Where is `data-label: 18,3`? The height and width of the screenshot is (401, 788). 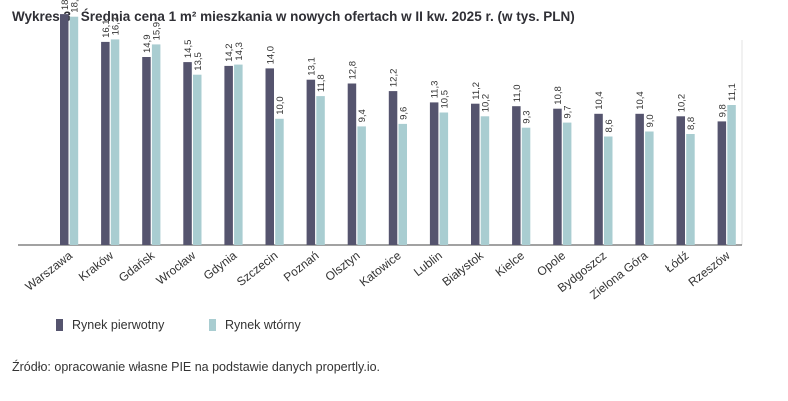
data-label: 18,3 is located at coordinates (65, 5).